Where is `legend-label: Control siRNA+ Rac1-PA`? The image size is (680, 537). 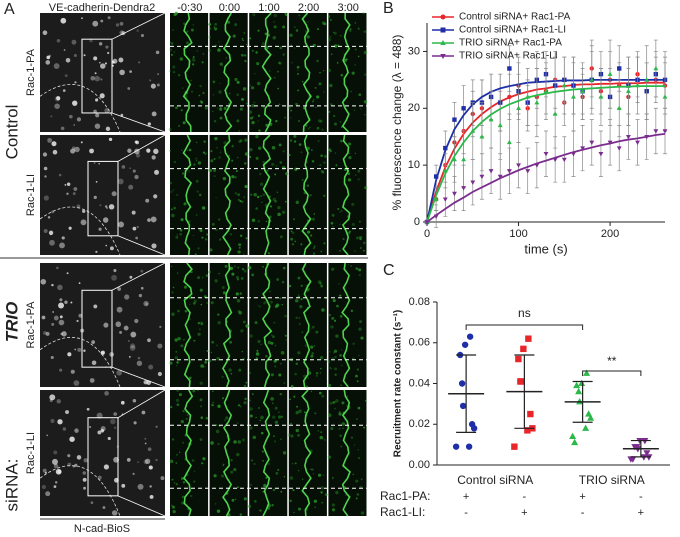
legend-label: Control siRNA+ Rac1-PA is located at coordinates (515, 17).